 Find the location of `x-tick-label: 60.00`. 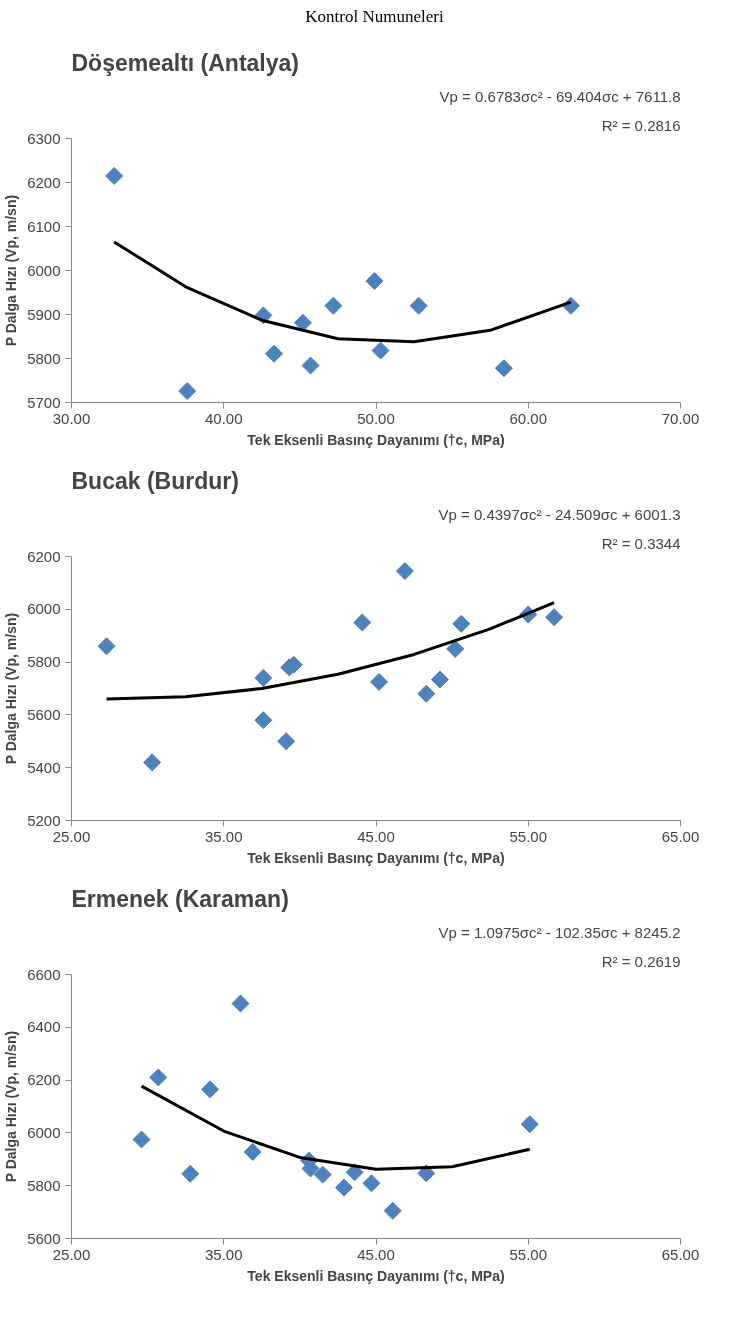

x-tick-label: 60.00 is located at coordinates (528, 418).